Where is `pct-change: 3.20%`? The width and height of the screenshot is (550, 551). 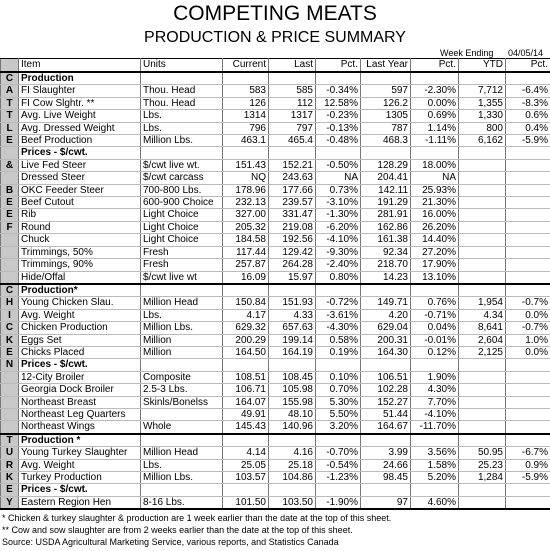 pct-change: 3.20% is located at coordinates (338, 427).